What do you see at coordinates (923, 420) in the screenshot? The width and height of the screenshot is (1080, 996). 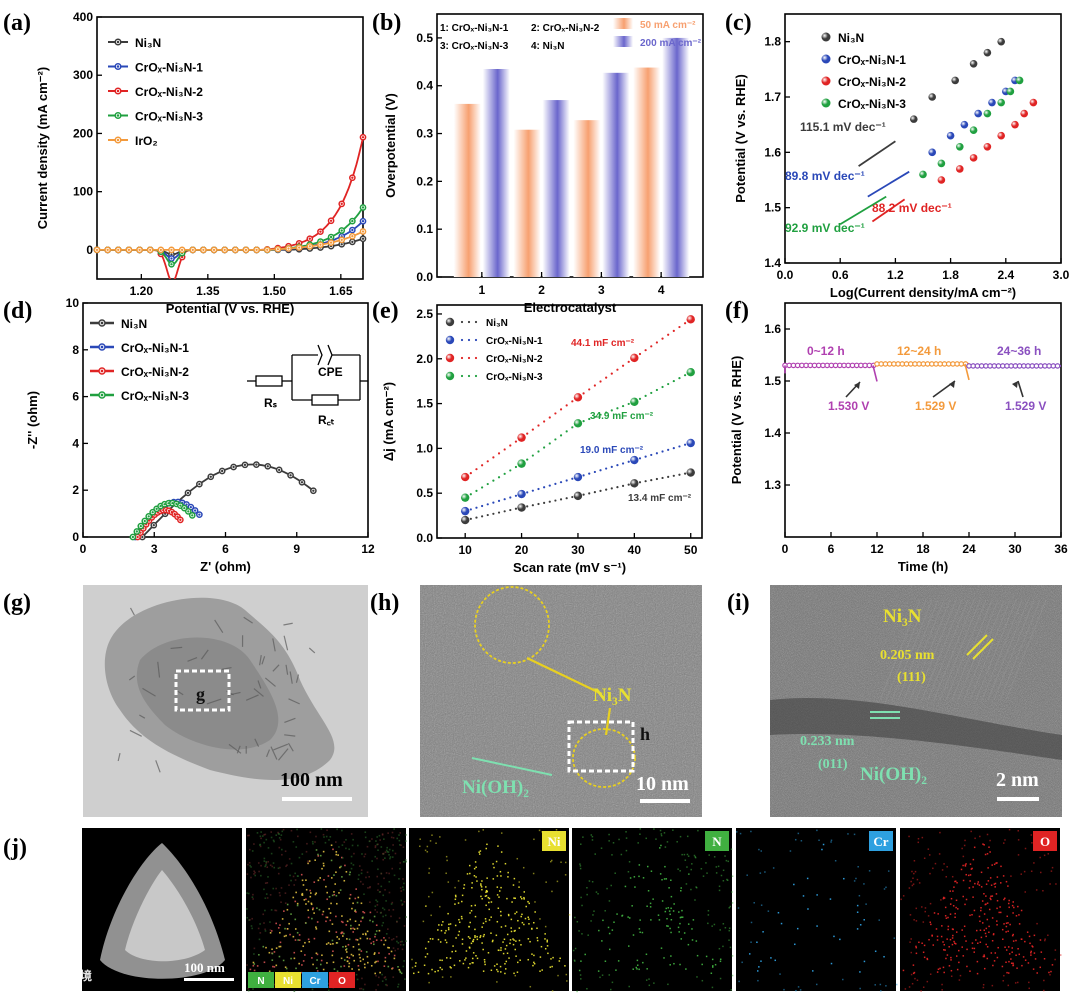 I see `plot-frame` at bounding box center [923, 420].